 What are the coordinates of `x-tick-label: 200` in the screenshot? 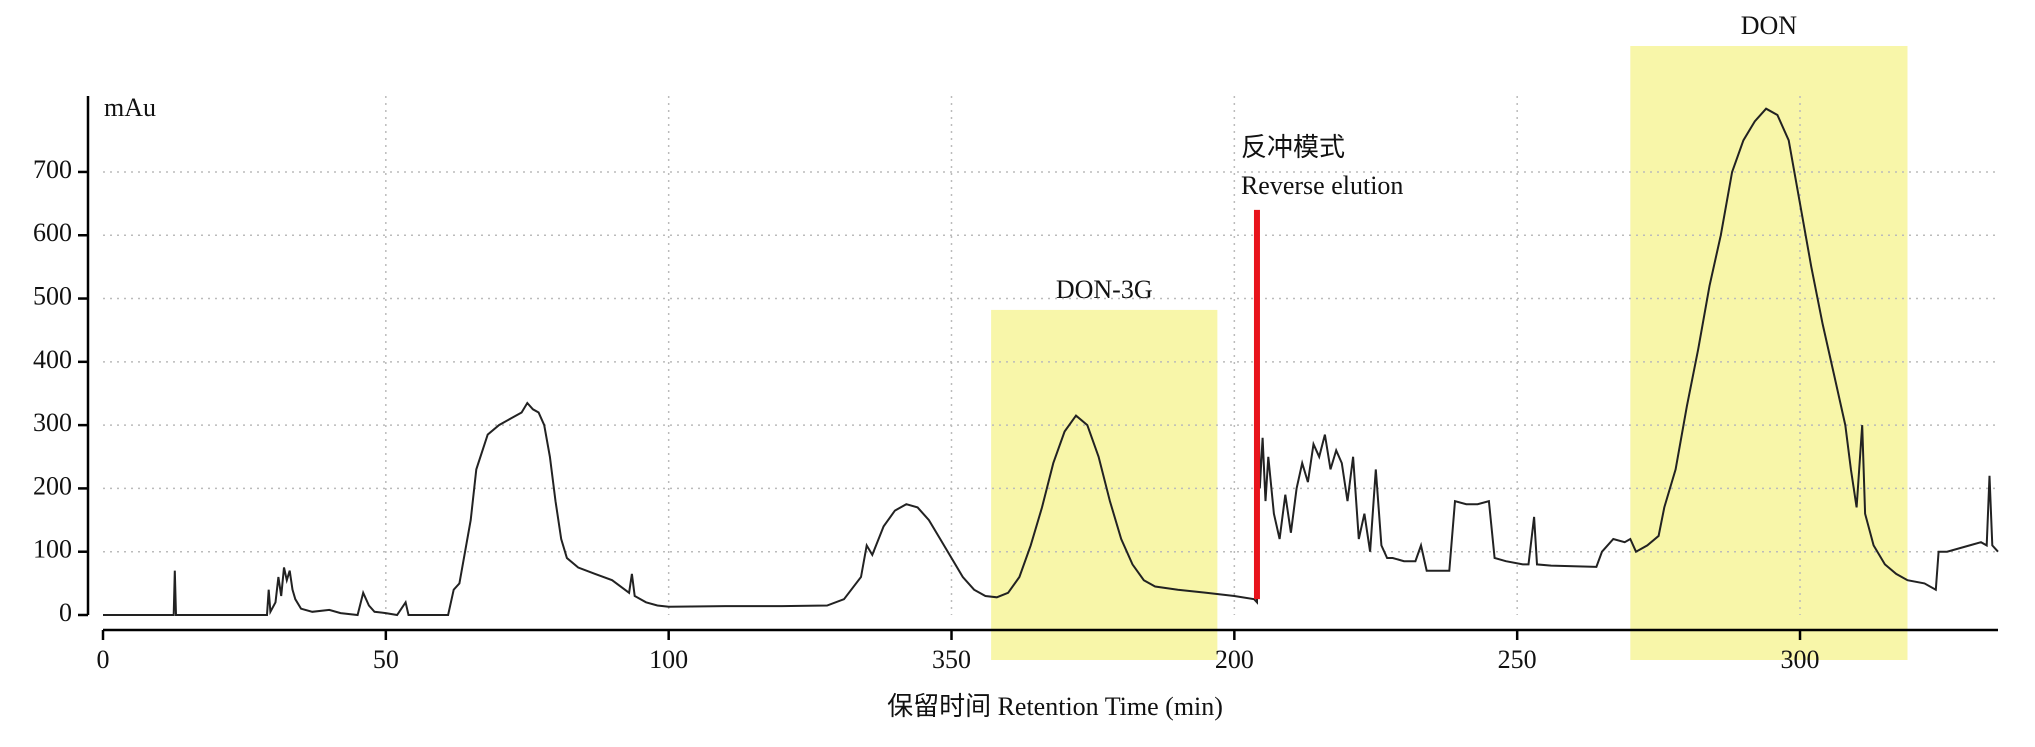 It's located at (1234, 659).